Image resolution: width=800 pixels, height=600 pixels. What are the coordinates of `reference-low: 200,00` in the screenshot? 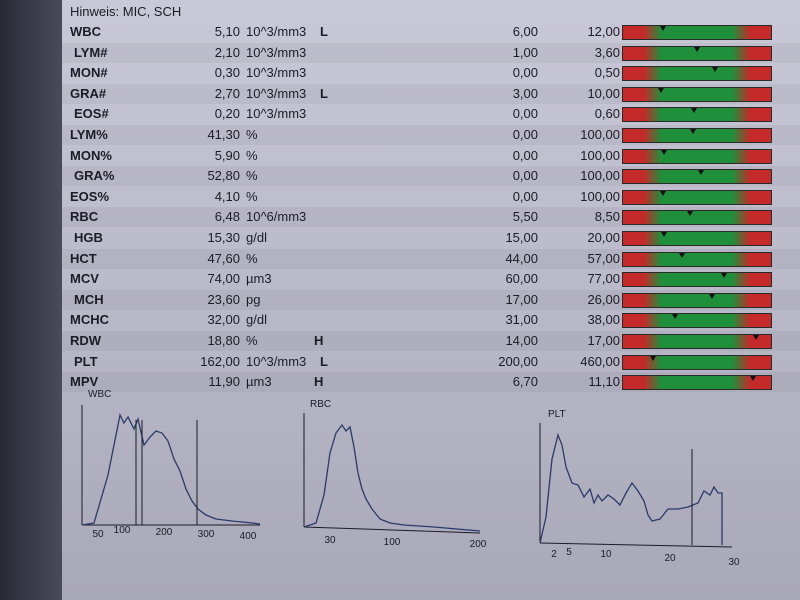 It's located at (518, 361).